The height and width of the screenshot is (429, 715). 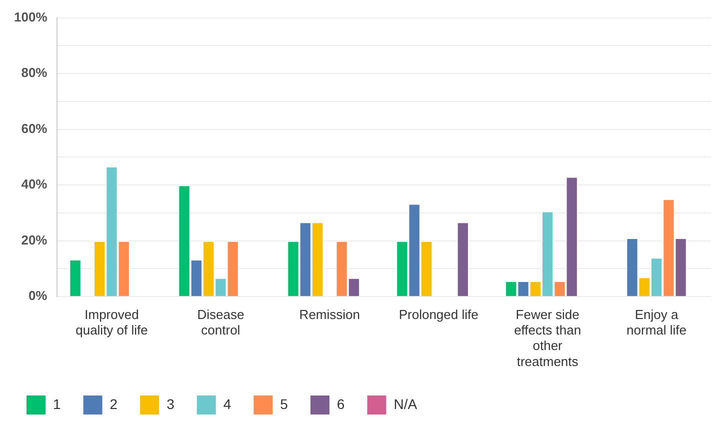 I want to click on x-tick-label: Prolonged life, so click(x=438, y=314).